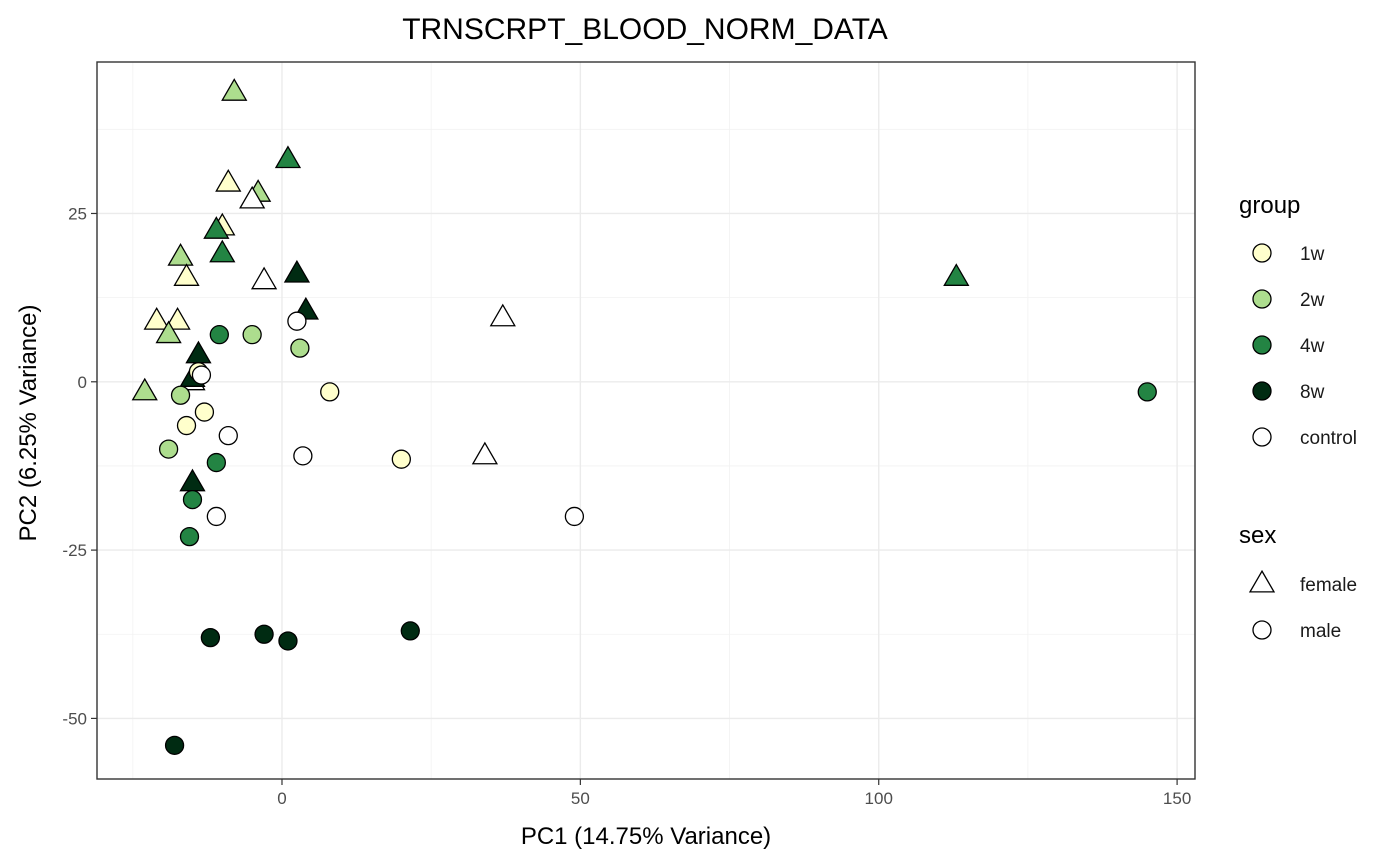 This screenshot has height=865, width=1400. What do you see at coordinates (646, 836) in the screenshot?
I see `x-axis-title: PC1 (14.75% Variance)` at bounding box center [646, 836].